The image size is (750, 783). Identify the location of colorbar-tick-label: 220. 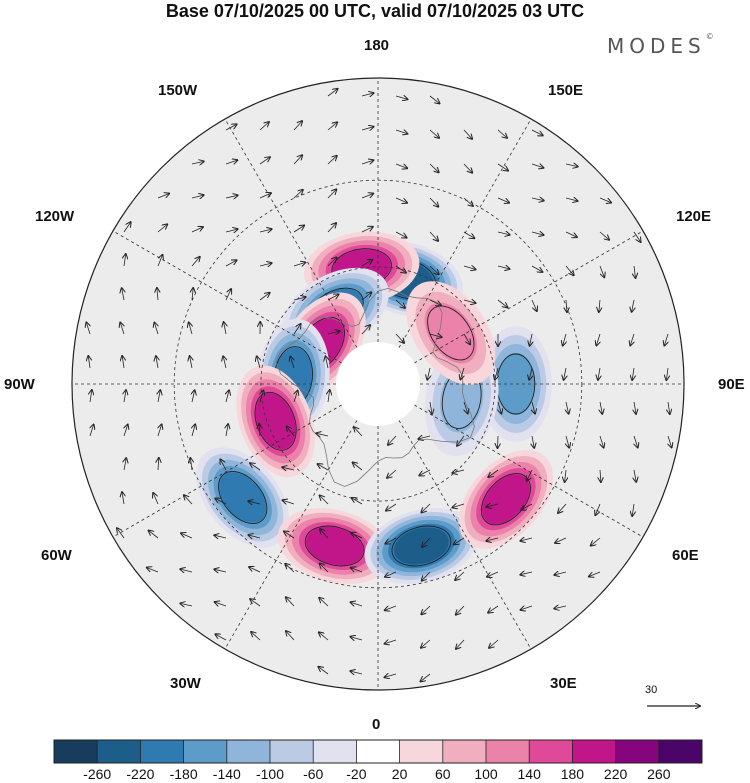
(615, 774).